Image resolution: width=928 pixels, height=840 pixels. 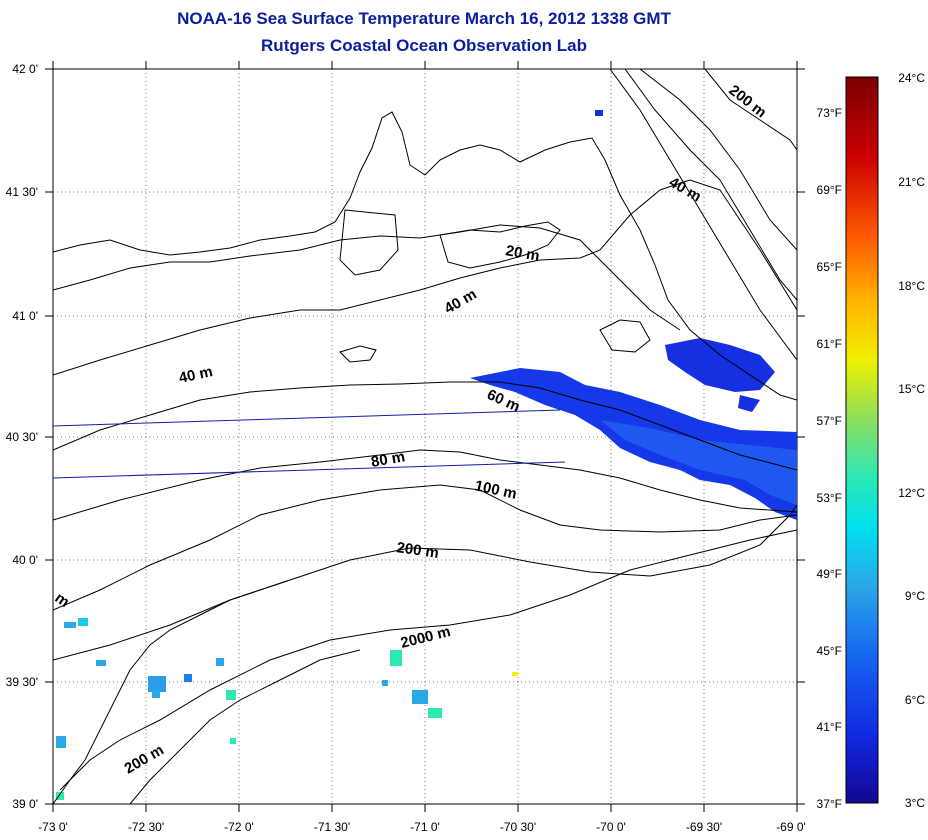 What do you see at coordinates (309, 444) in the screenshot?
I see `transect-lines` at bounding box center [309, 444].